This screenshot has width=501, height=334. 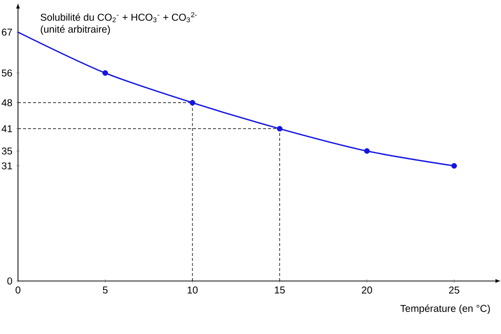 I want to click on x-tick-label: 15, so click(x=279, y=290).